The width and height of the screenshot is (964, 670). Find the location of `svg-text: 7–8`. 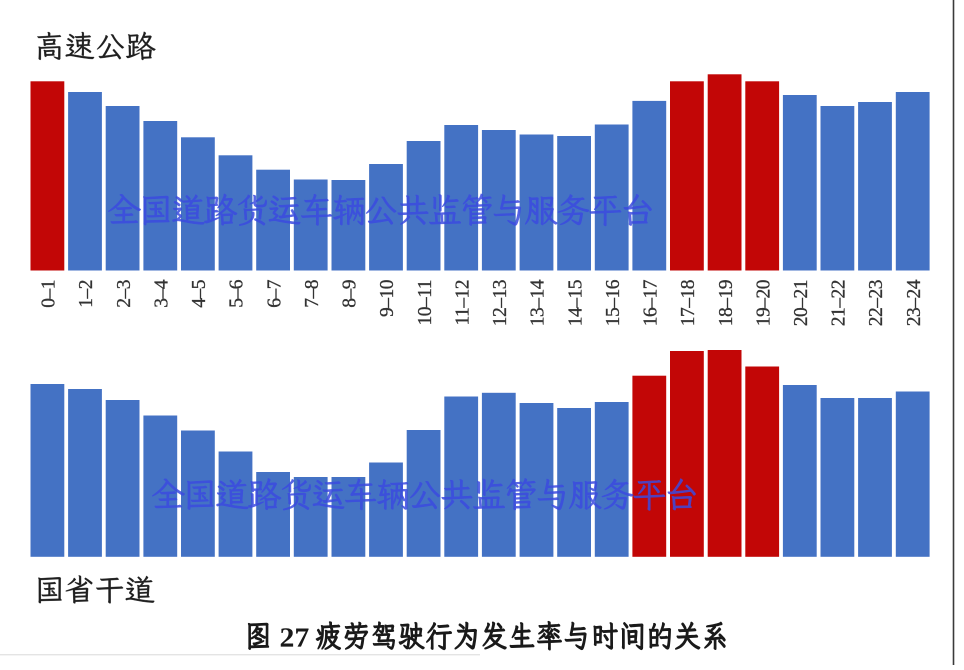

svg-text: 7–8 is located at coordinates (312, 294).